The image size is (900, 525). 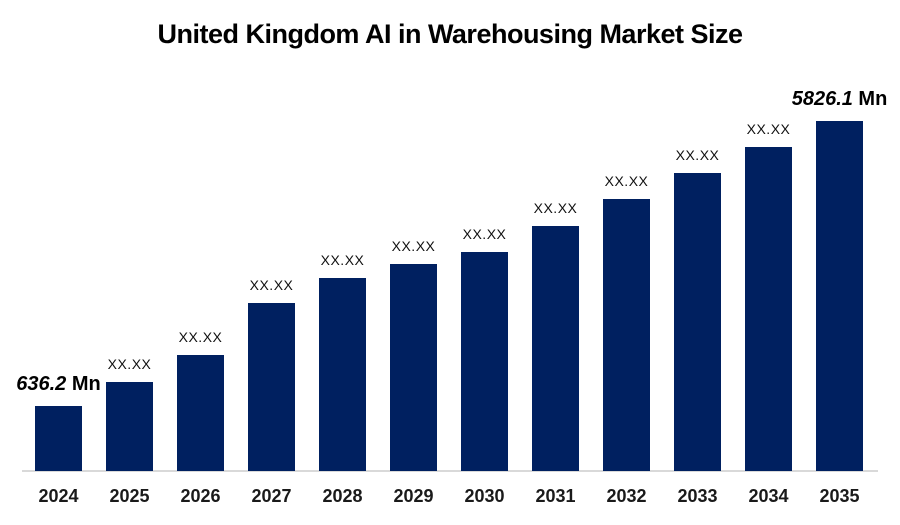 What do you see at coordinates (555, 496) in the screenshot?
I see `x-tick-label-2031: 2031` at bounding box center [555, 496].